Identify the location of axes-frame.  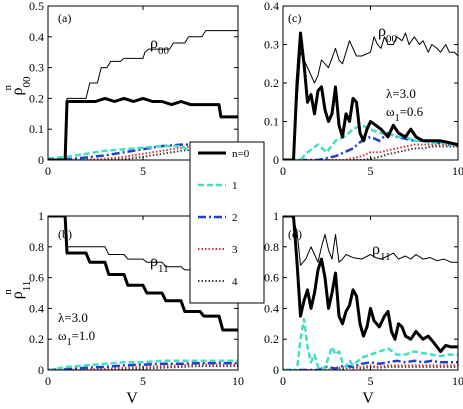
(370, 83).